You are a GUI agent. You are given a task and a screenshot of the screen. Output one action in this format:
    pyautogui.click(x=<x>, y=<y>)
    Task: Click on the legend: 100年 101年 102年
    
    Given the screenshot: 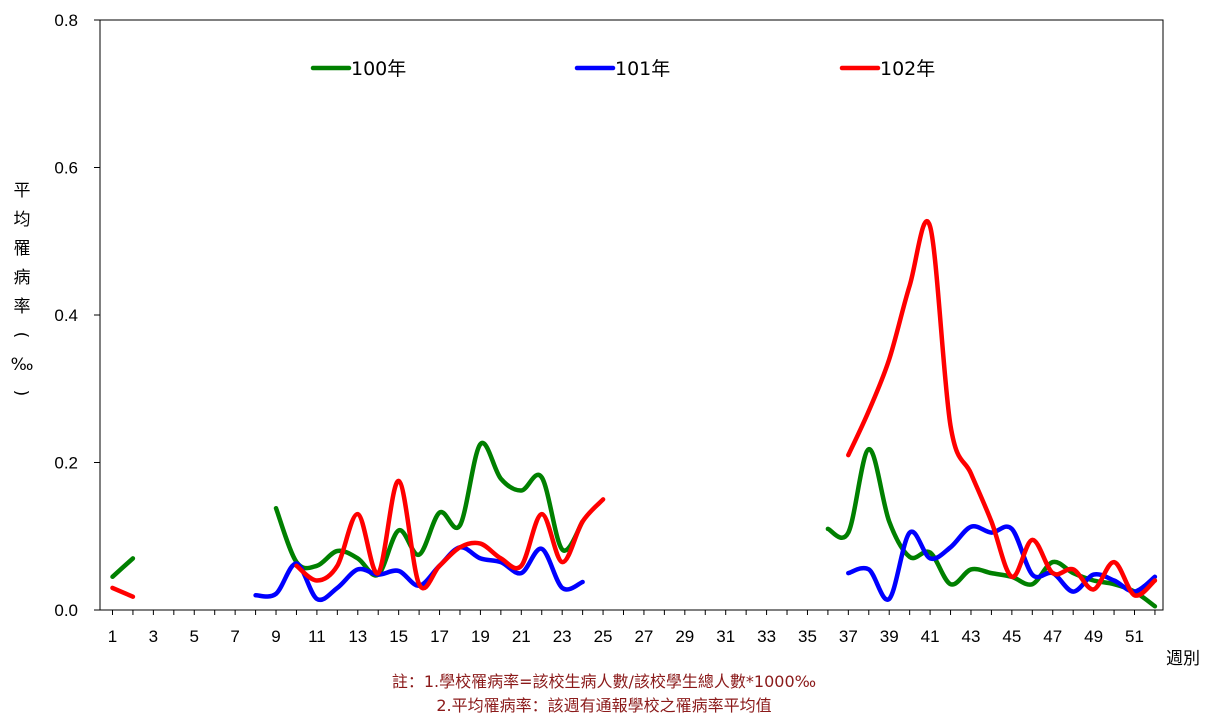 What is the action you would take?
    pyautogui.click(x=622, y=69)
    